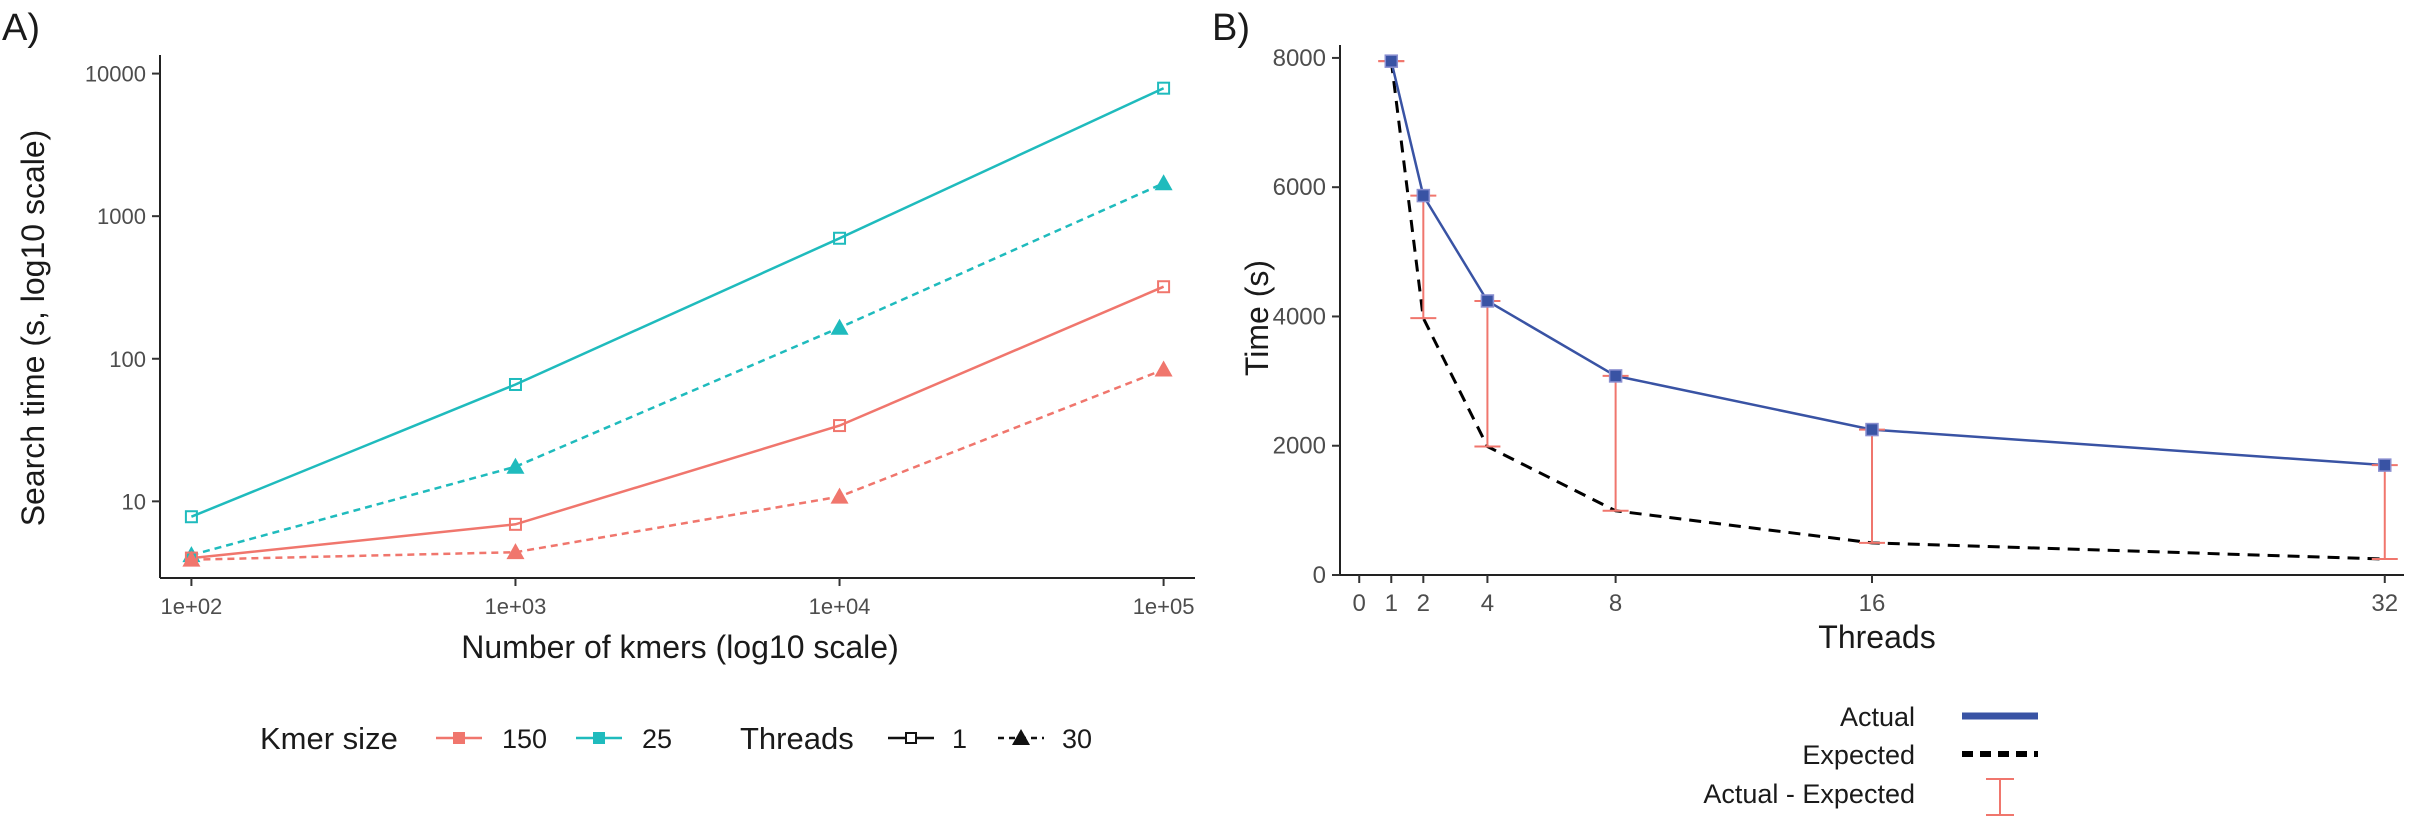 The image size is (2416, 819). Describe the element at coordinates (127, 359) in the screenshot. I see `panel-a-y-tick-label: 100` at that location.